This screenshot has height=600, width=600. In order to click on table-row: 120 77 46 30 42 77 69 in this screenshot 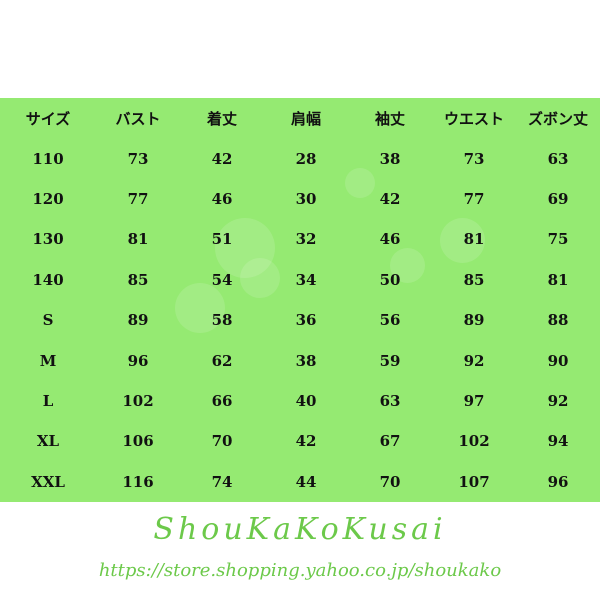, I will do `click(300, 199)`.